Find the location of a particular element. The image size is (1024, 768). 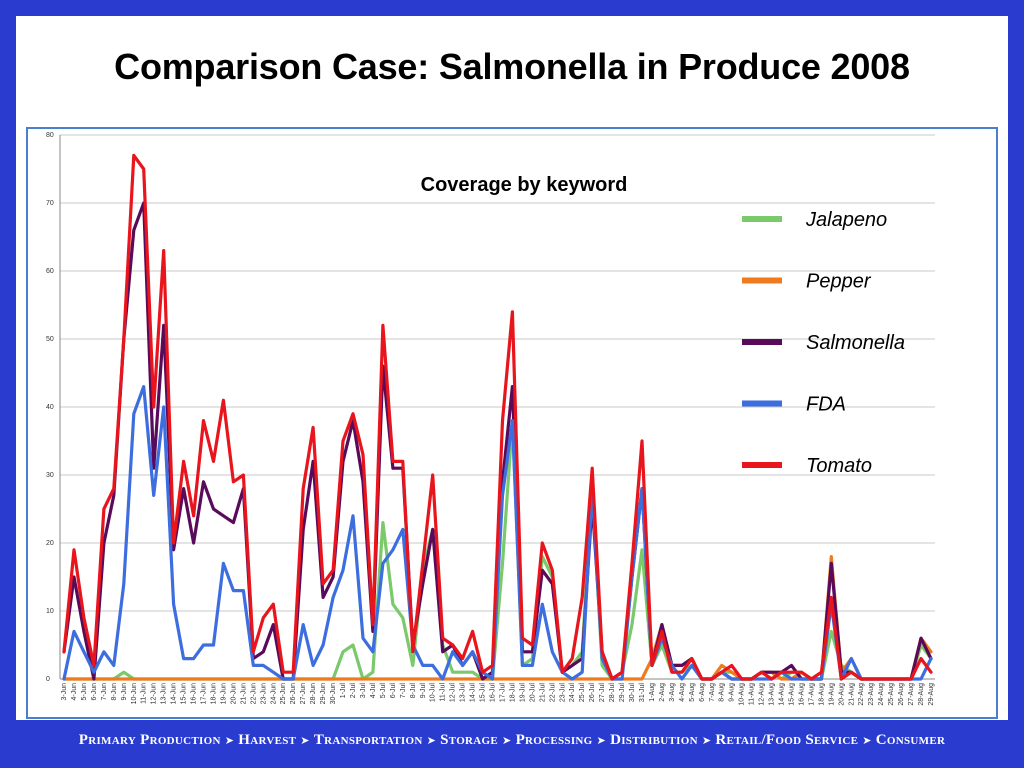

x-tick-label: 12-Jun is located at coordinates (154, 694).